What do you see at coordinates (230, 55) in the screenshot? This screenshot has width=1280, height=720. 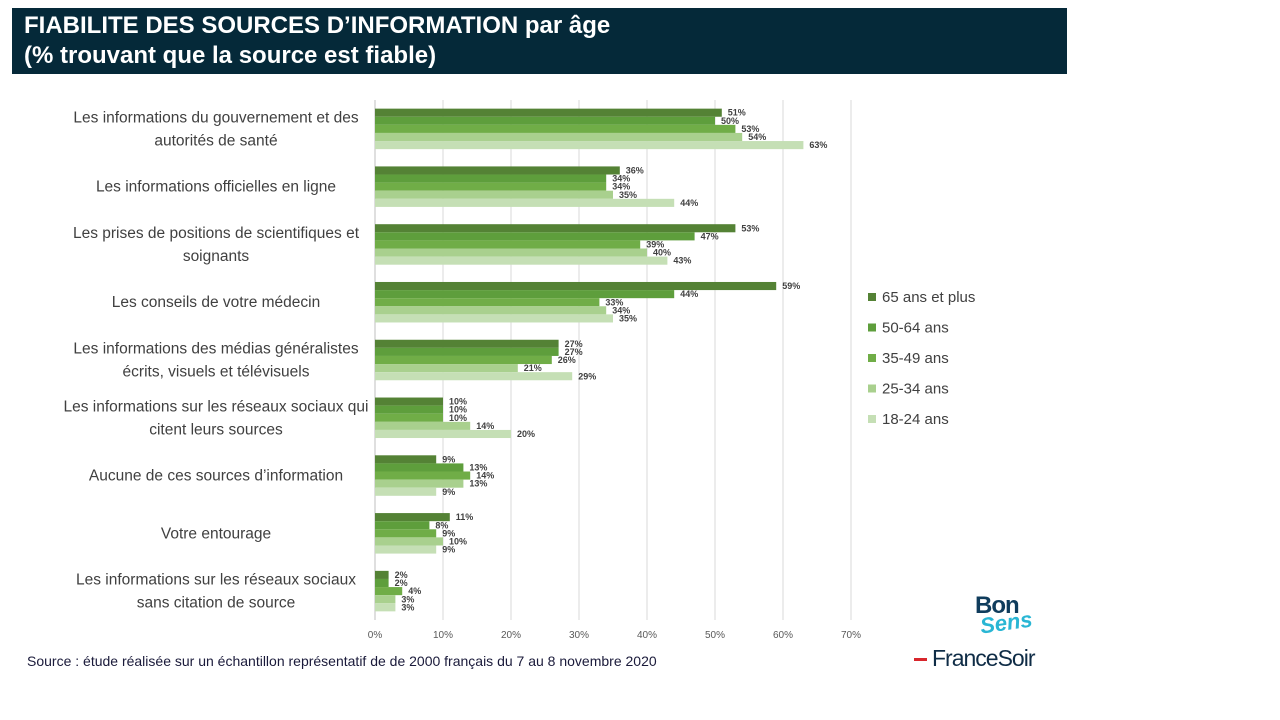 I see `chart-subtitle: (% trouvant que la source est fiable)` at bounding box center [230, 55].